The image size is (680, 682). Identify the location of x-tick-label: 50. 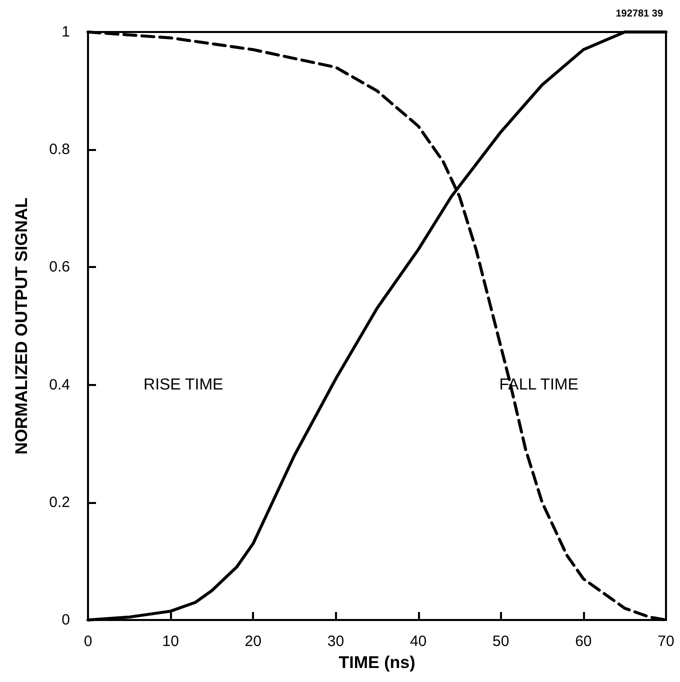
(501, 641).